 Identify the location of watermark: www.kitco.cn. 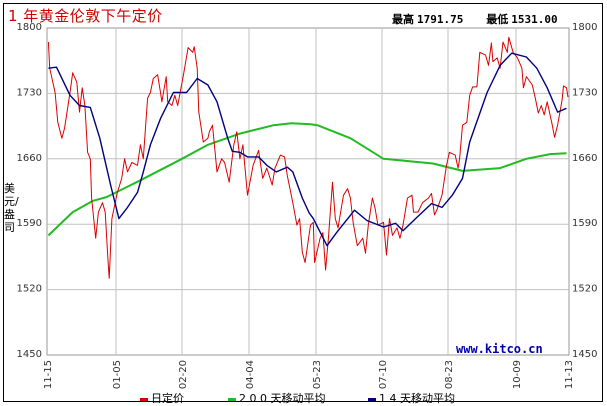
(499, 349).